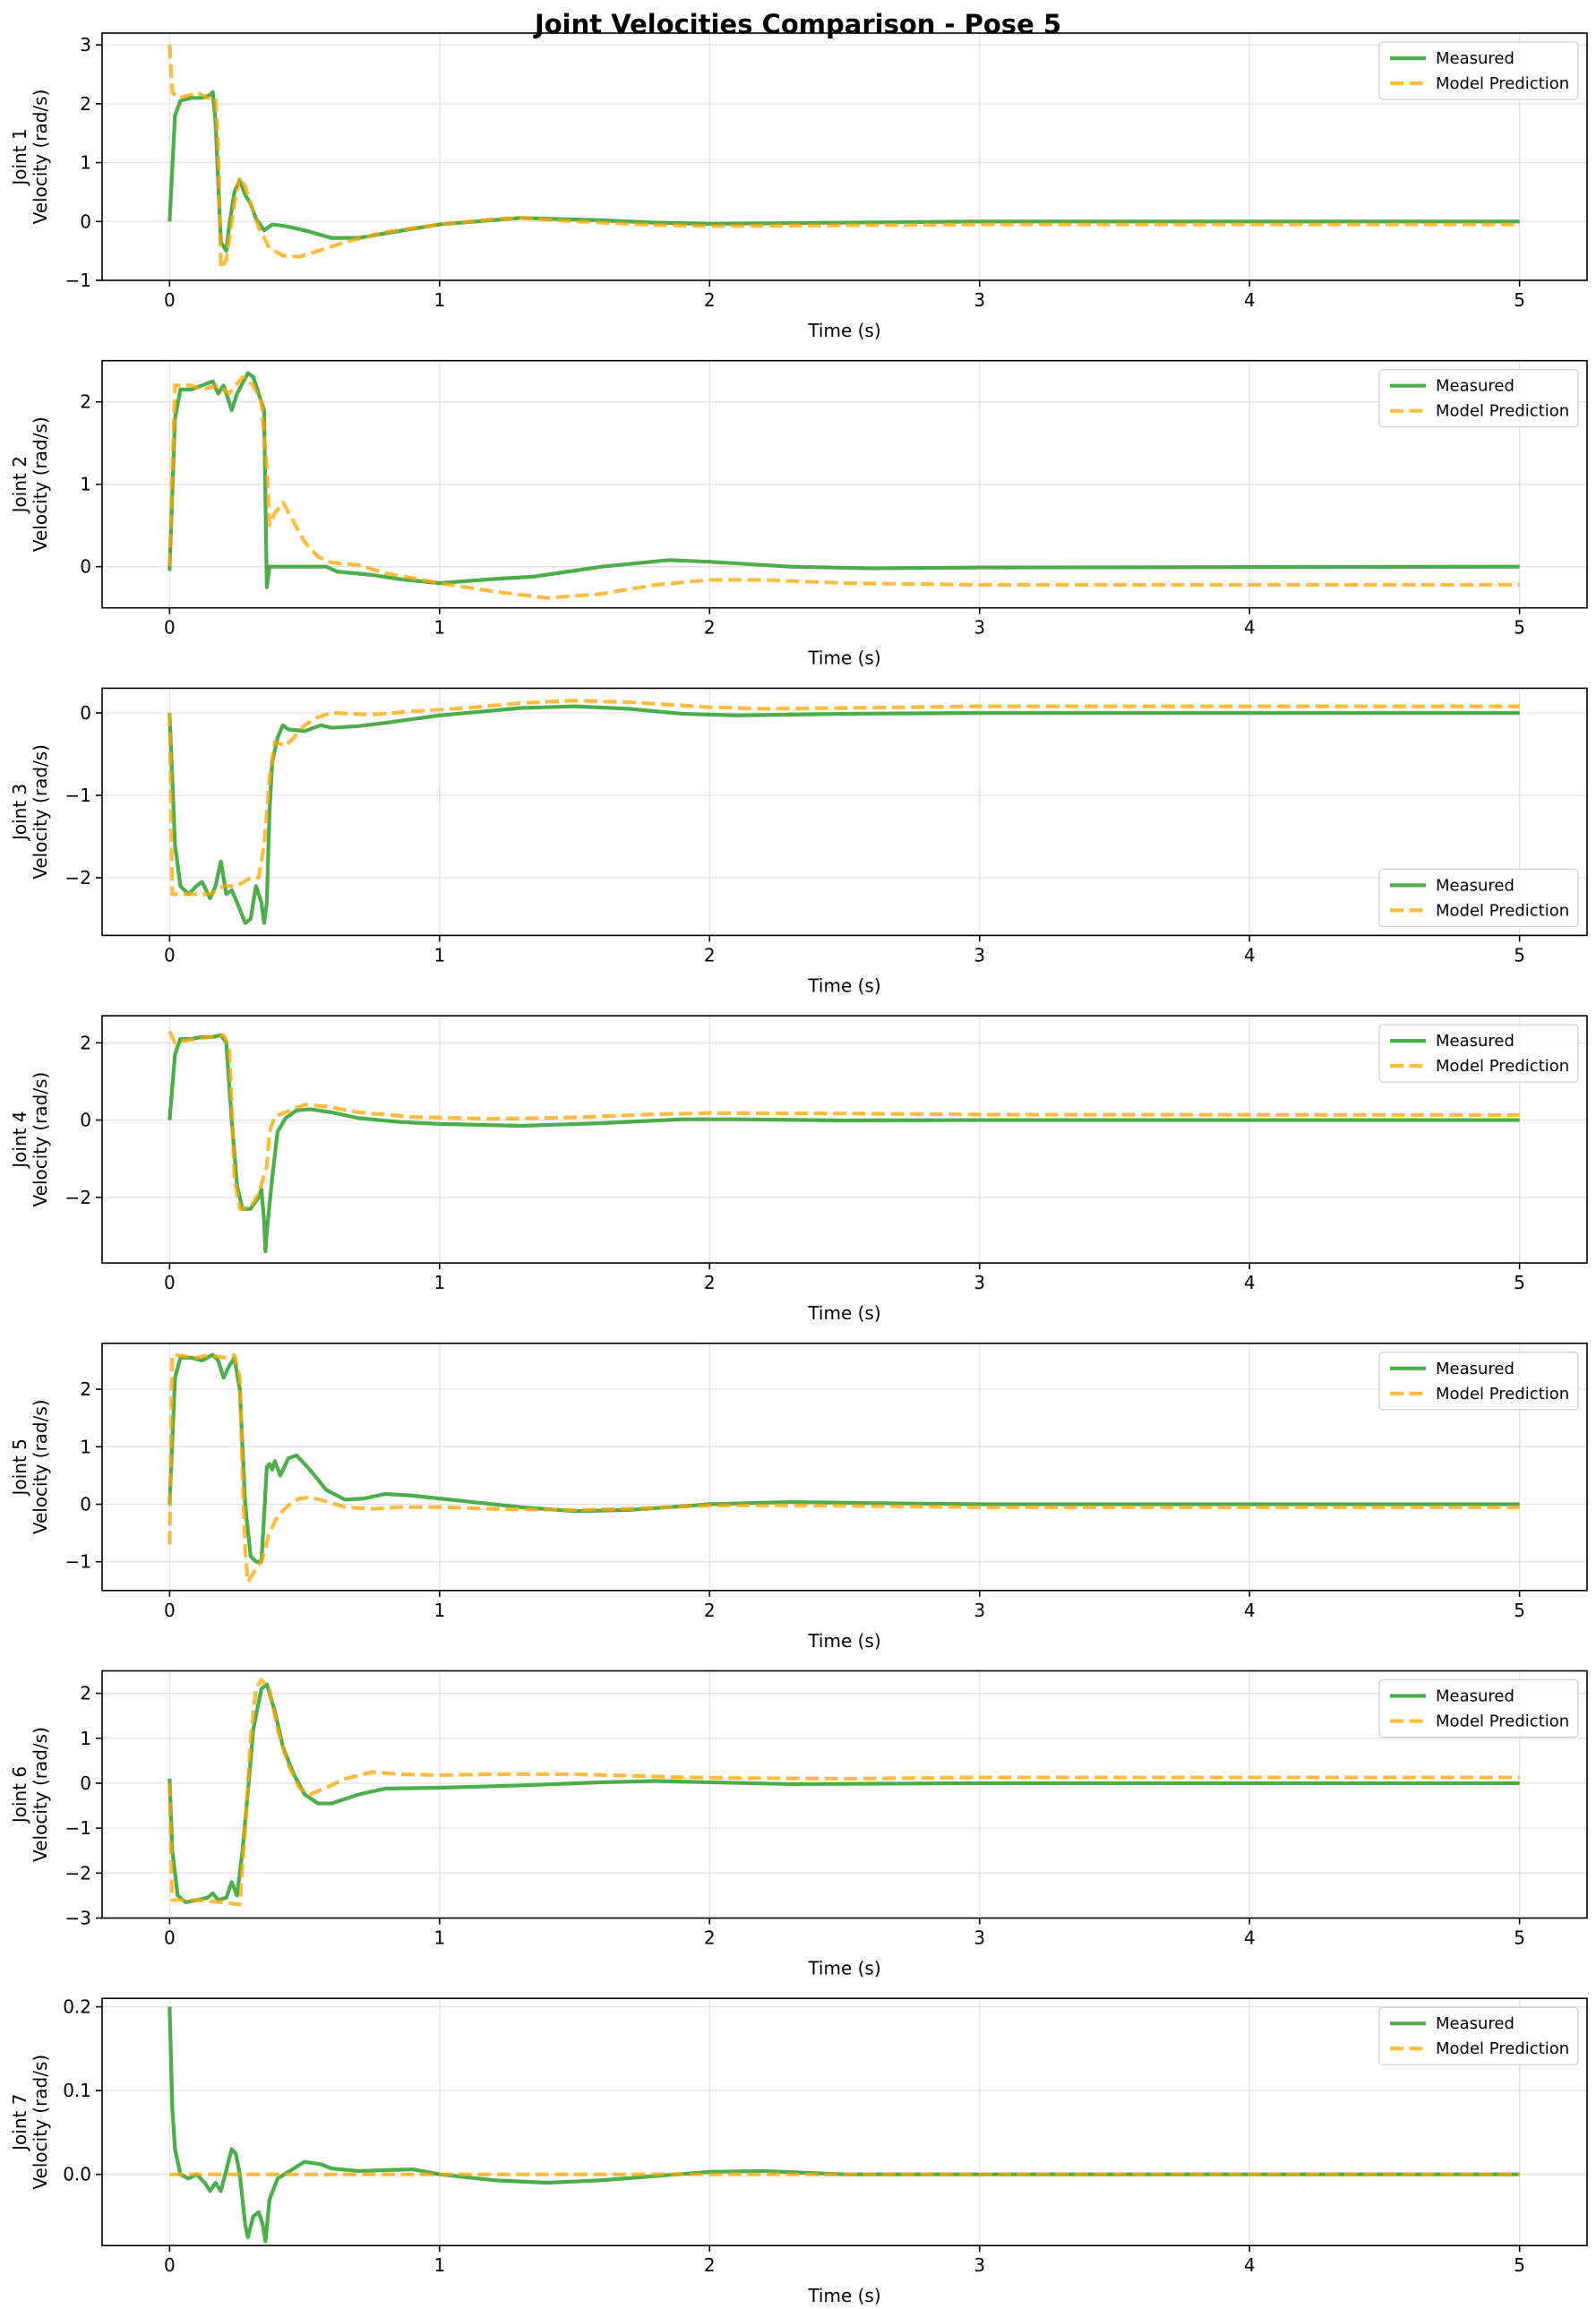 The image size is (1596, 2309). Describe the element at coordinates (20, 1795) in the screenshot. I see `y-axis-label-line: Joint 6` at that location.